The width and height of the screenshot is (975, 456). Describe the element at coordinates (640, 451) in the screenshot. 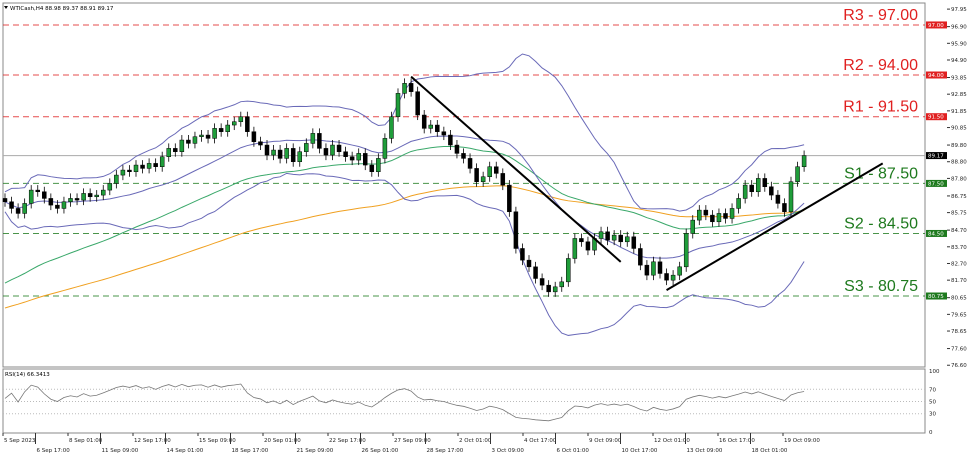

I see `time-axis-label: 10 Oct 17:00` at that location.